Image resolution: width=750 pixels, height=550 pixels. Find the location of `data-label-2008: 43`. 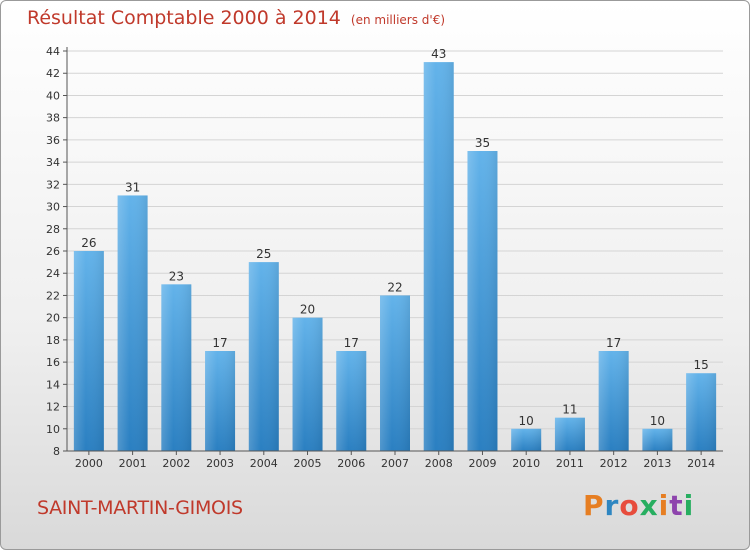

data-label-2008: 43 is located at coordinates (438, 54).